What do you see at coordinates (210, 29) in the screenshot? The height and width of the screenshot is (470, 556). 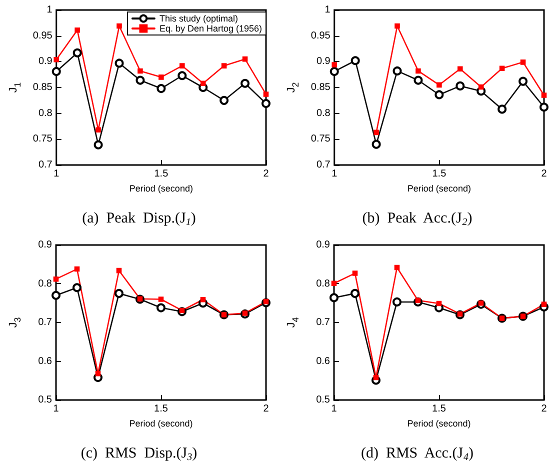 I see `legend-label: Eq. by Den Hartog (1956)` at bounding box center [210, 29].